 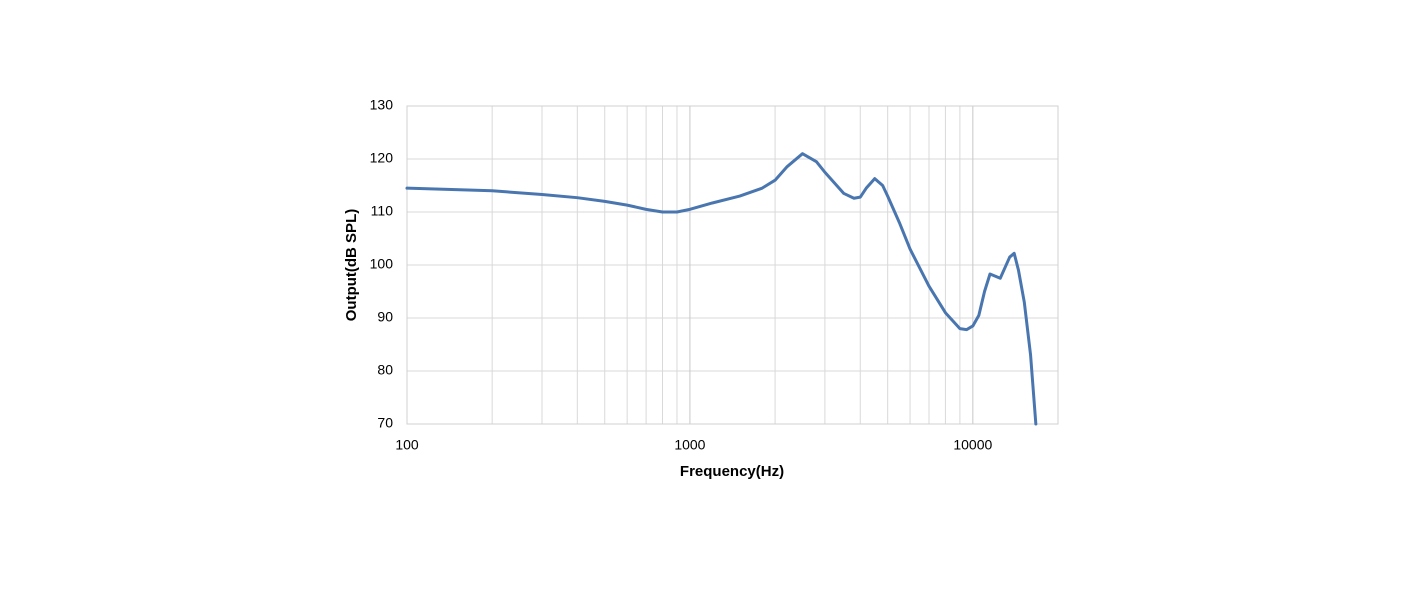 I want to click on y-tick-label: 70, so click(x=385, y=423).